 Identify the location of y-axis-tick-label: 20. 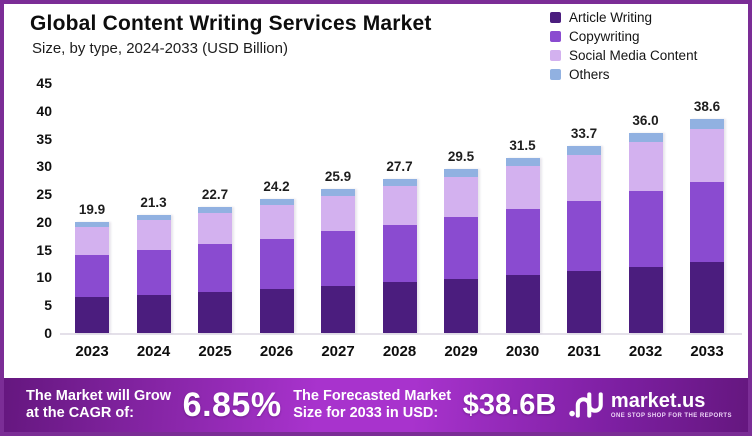
(44, 221).